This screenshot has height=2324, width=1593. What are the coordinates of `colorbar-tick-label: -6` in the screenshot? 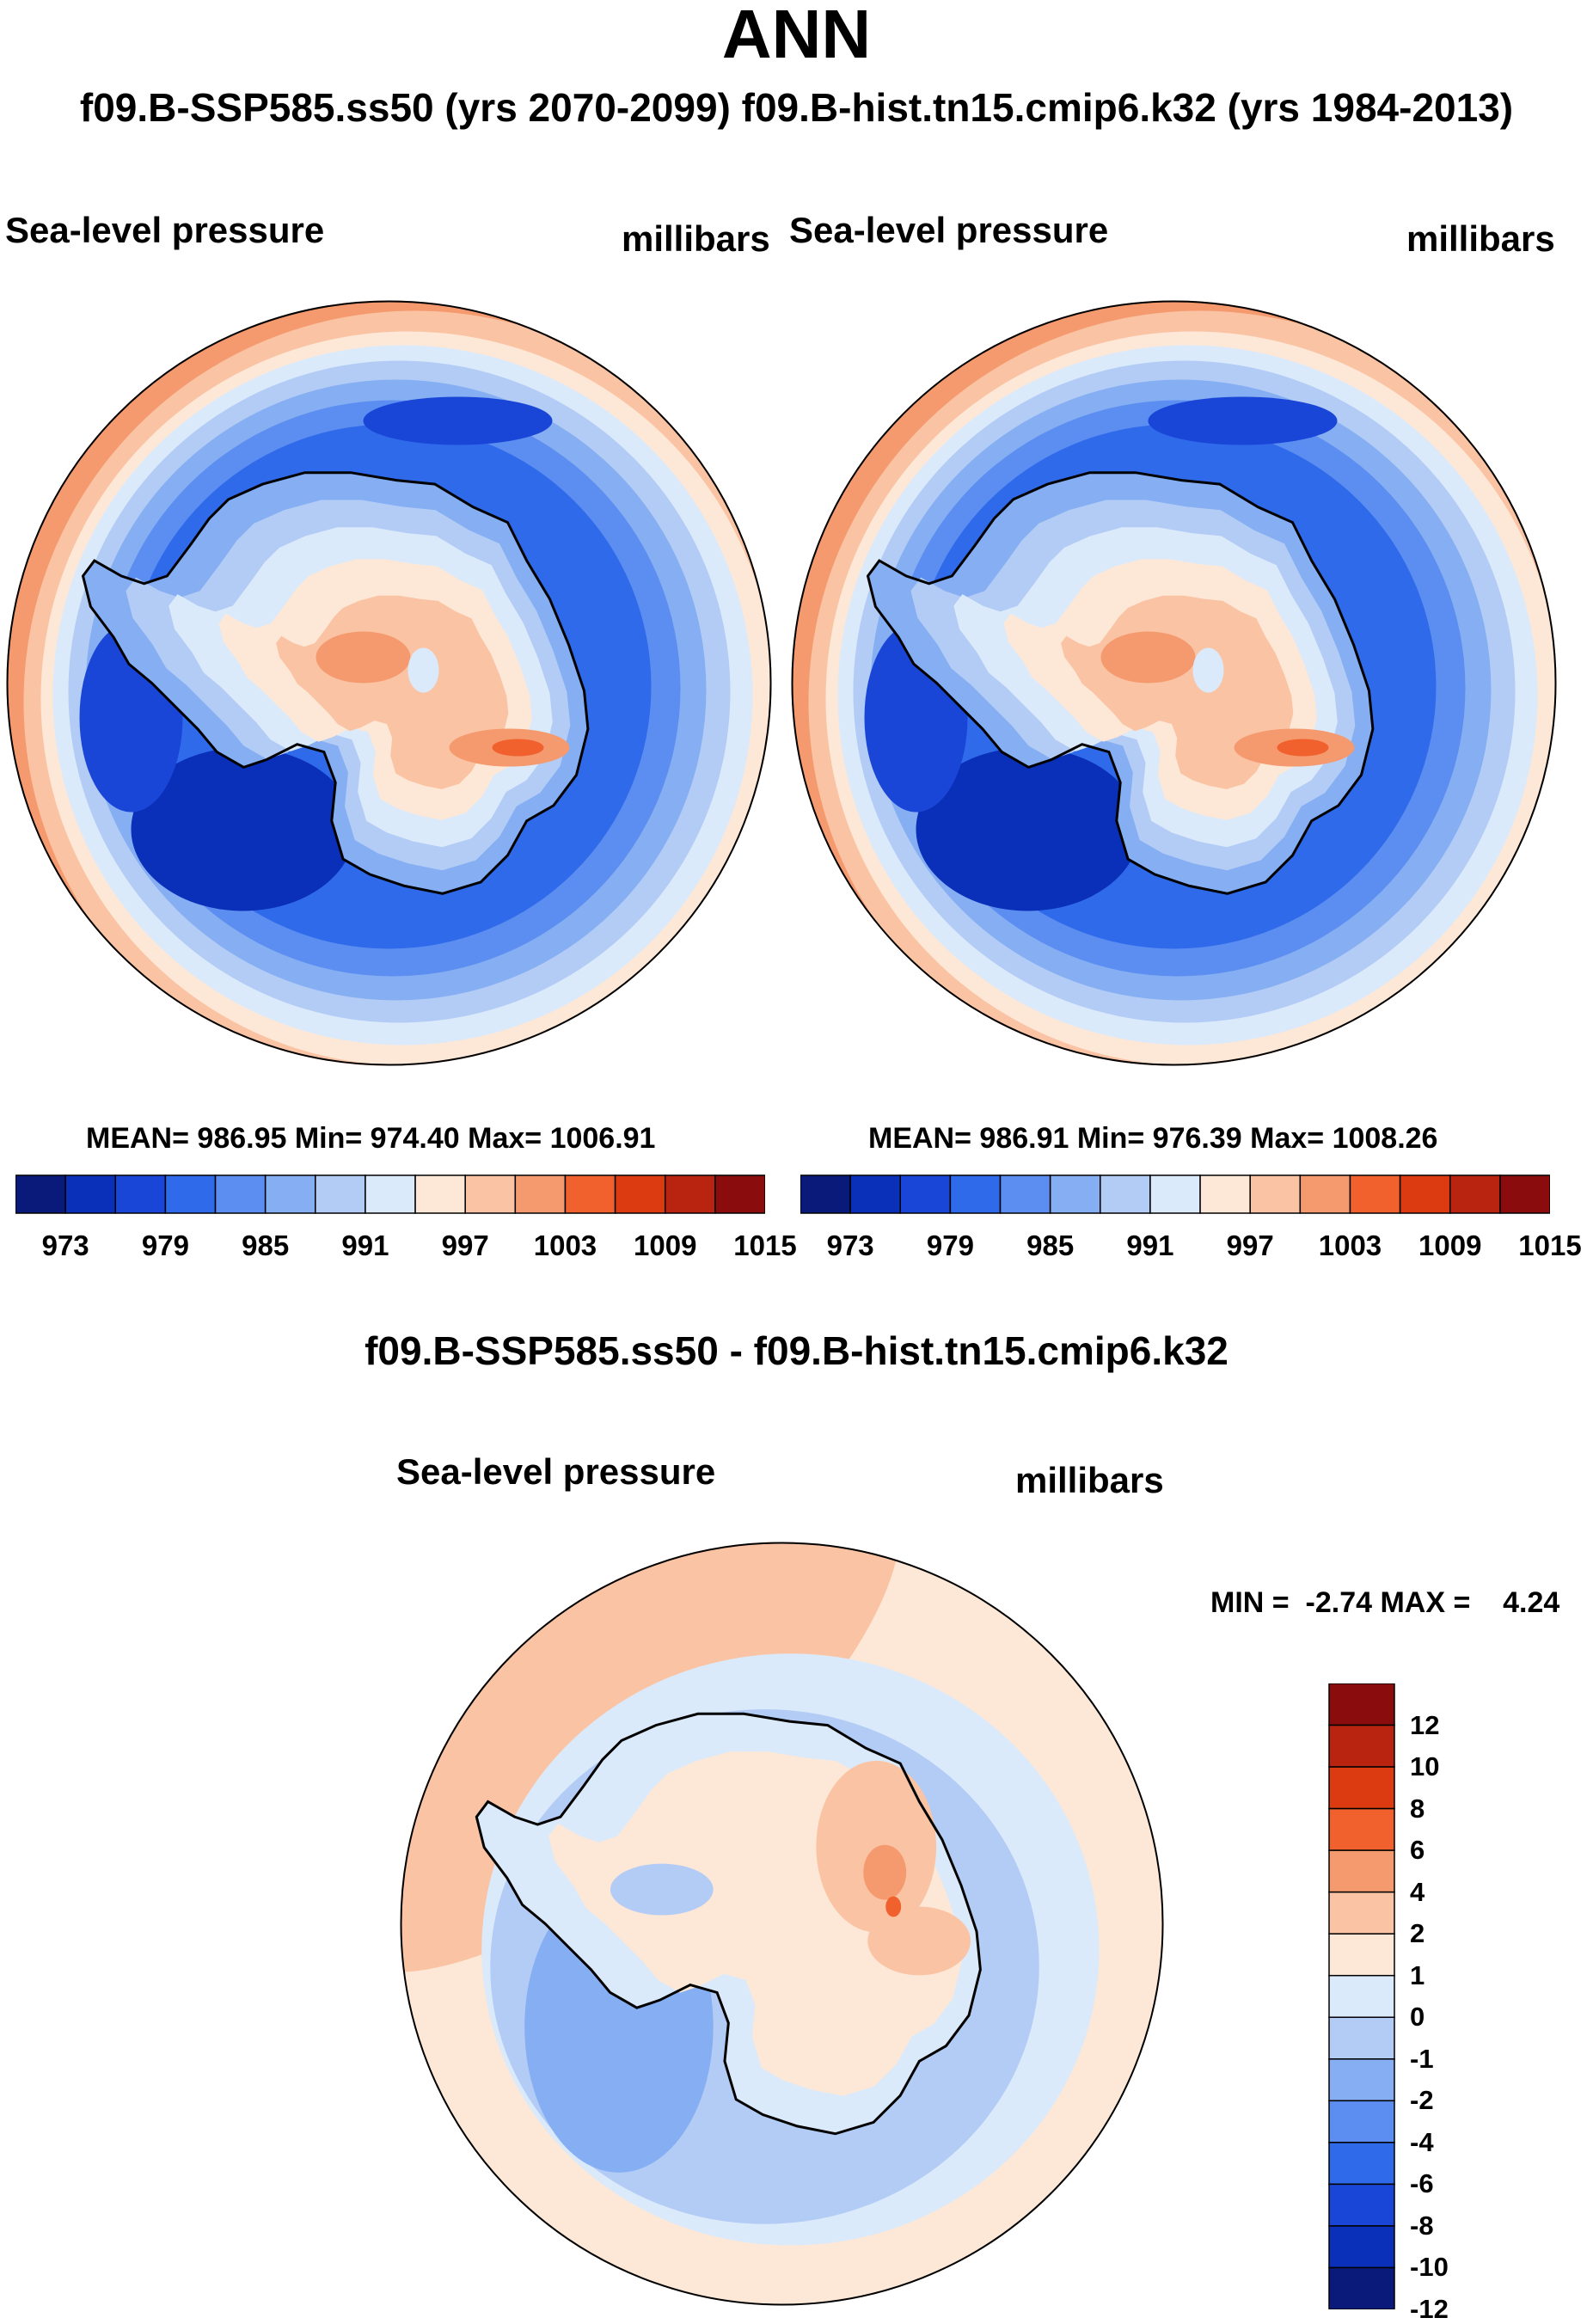 It's located at (1422, 2183).